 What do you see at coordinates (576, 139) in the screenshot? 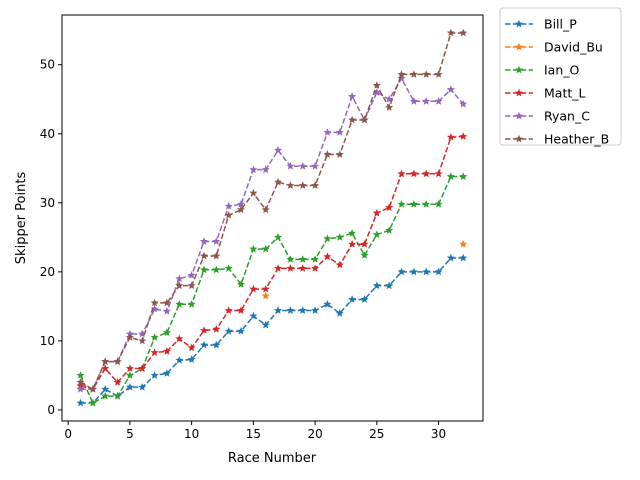
I see `legend-label: Heather_B` at bounding box center [576, 139].